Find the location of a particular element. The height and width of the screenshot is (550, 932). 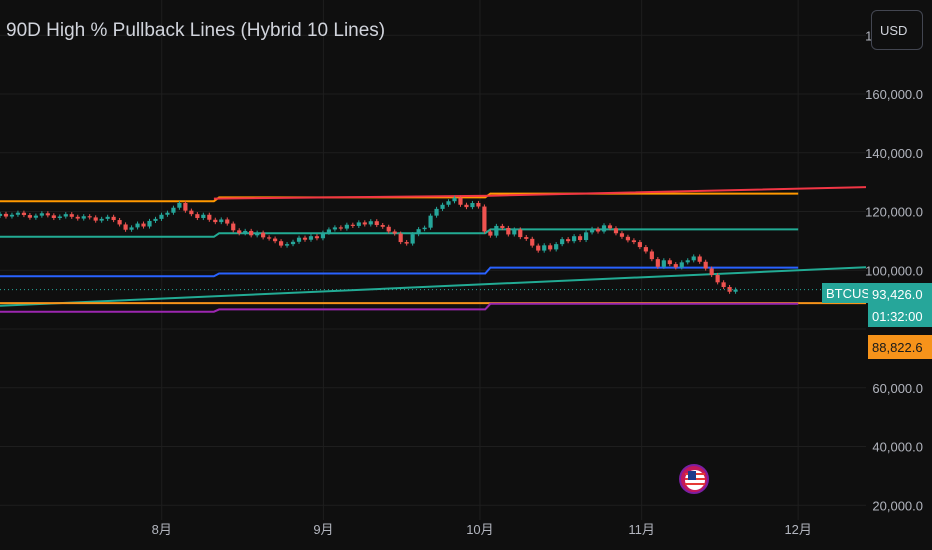

y-tick-label: 40,000.0 is located at coordinates (897, 447).